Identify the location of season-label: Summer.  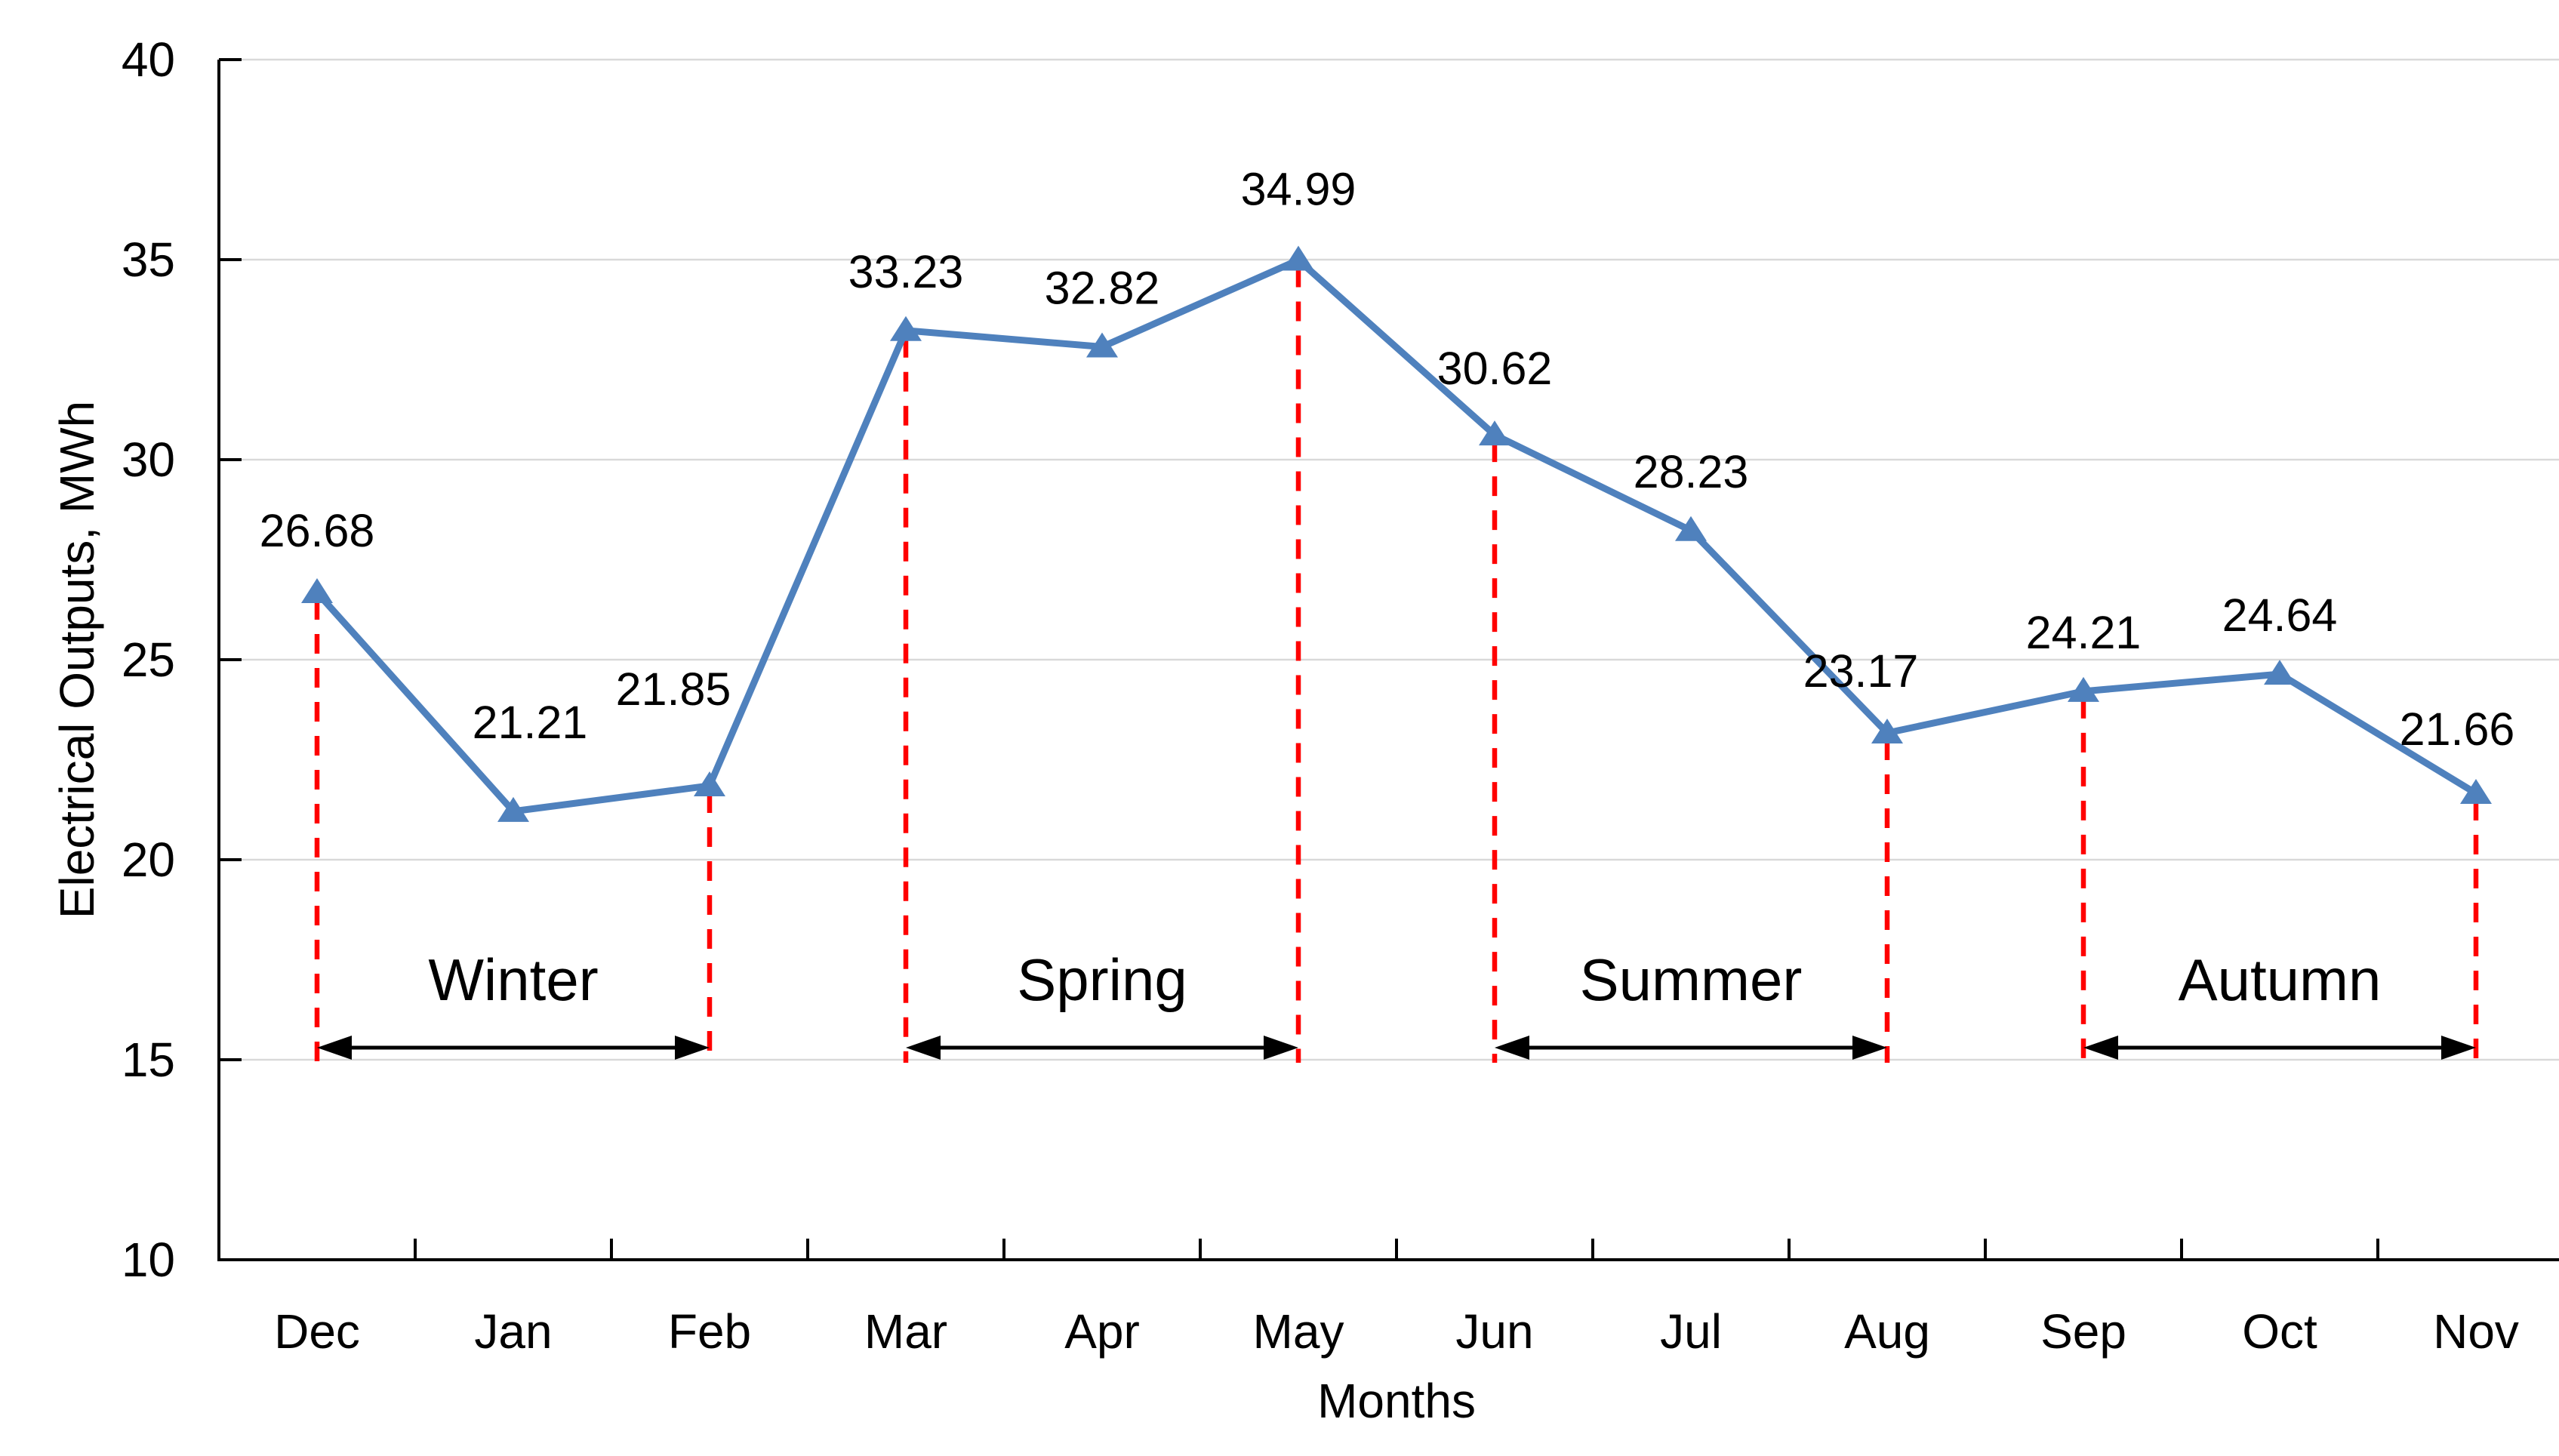
(1691, 980).